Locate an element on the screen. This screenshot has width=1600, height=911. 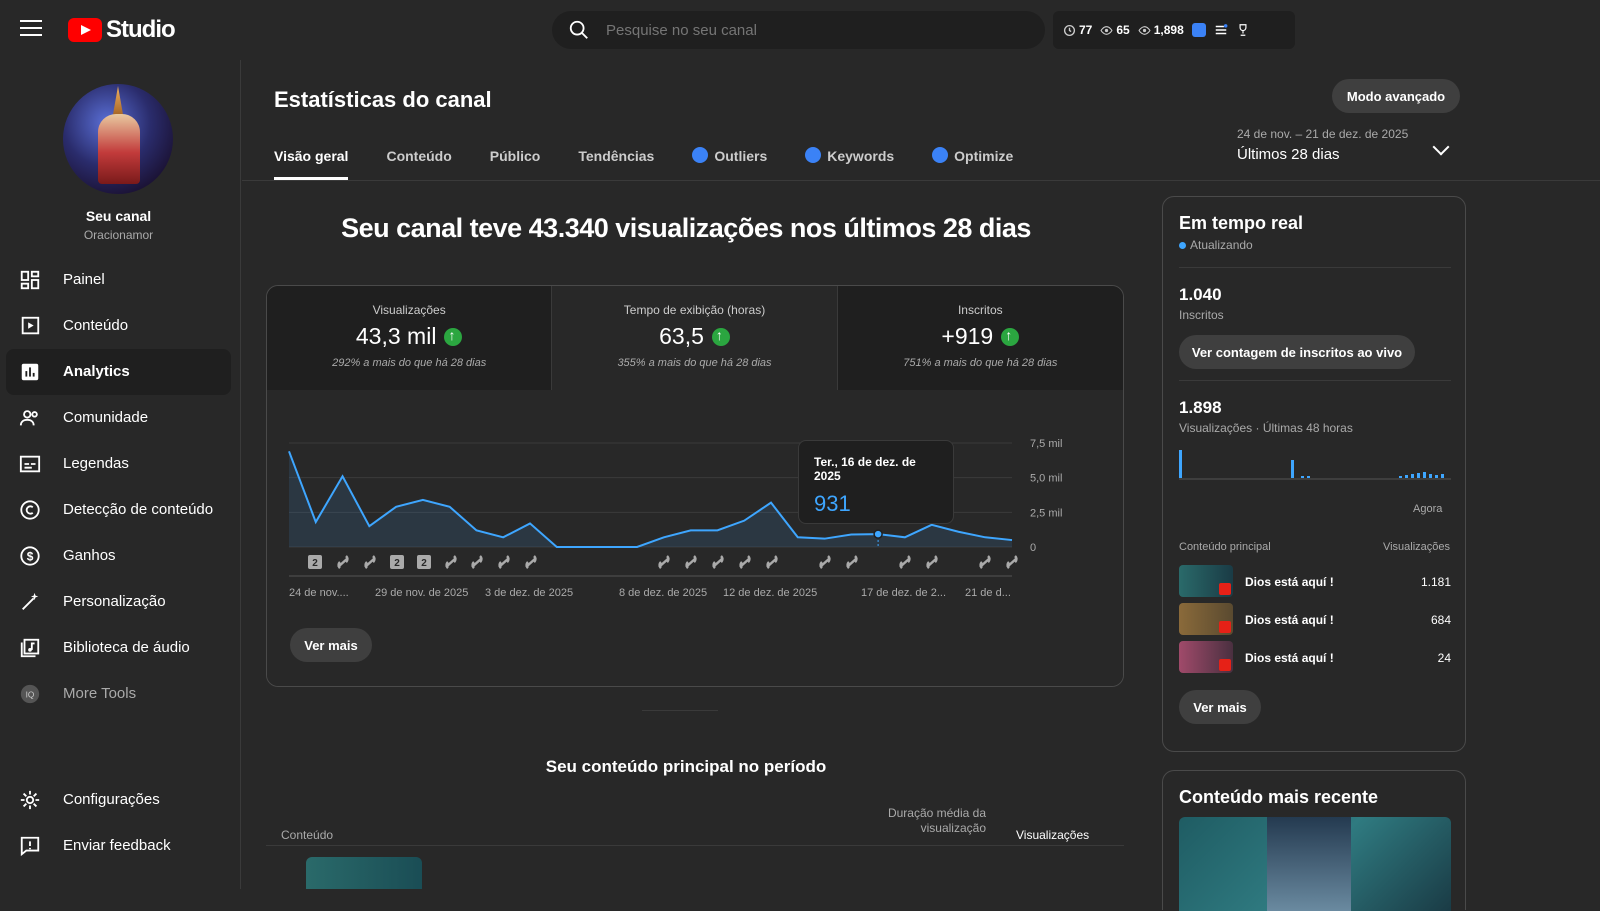
subs-value: 1.040 is located at coordinates (1200, 294).